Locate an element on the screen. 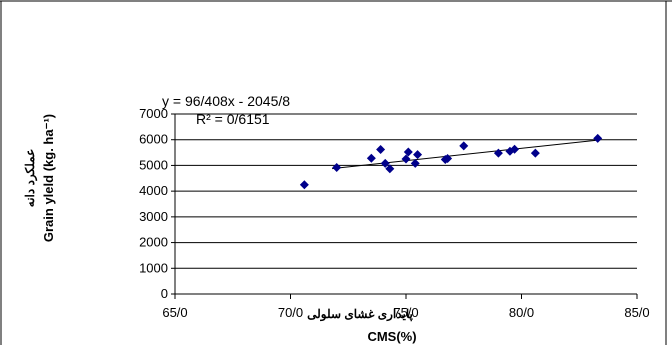  data-points is located at coordinates (451, 161).